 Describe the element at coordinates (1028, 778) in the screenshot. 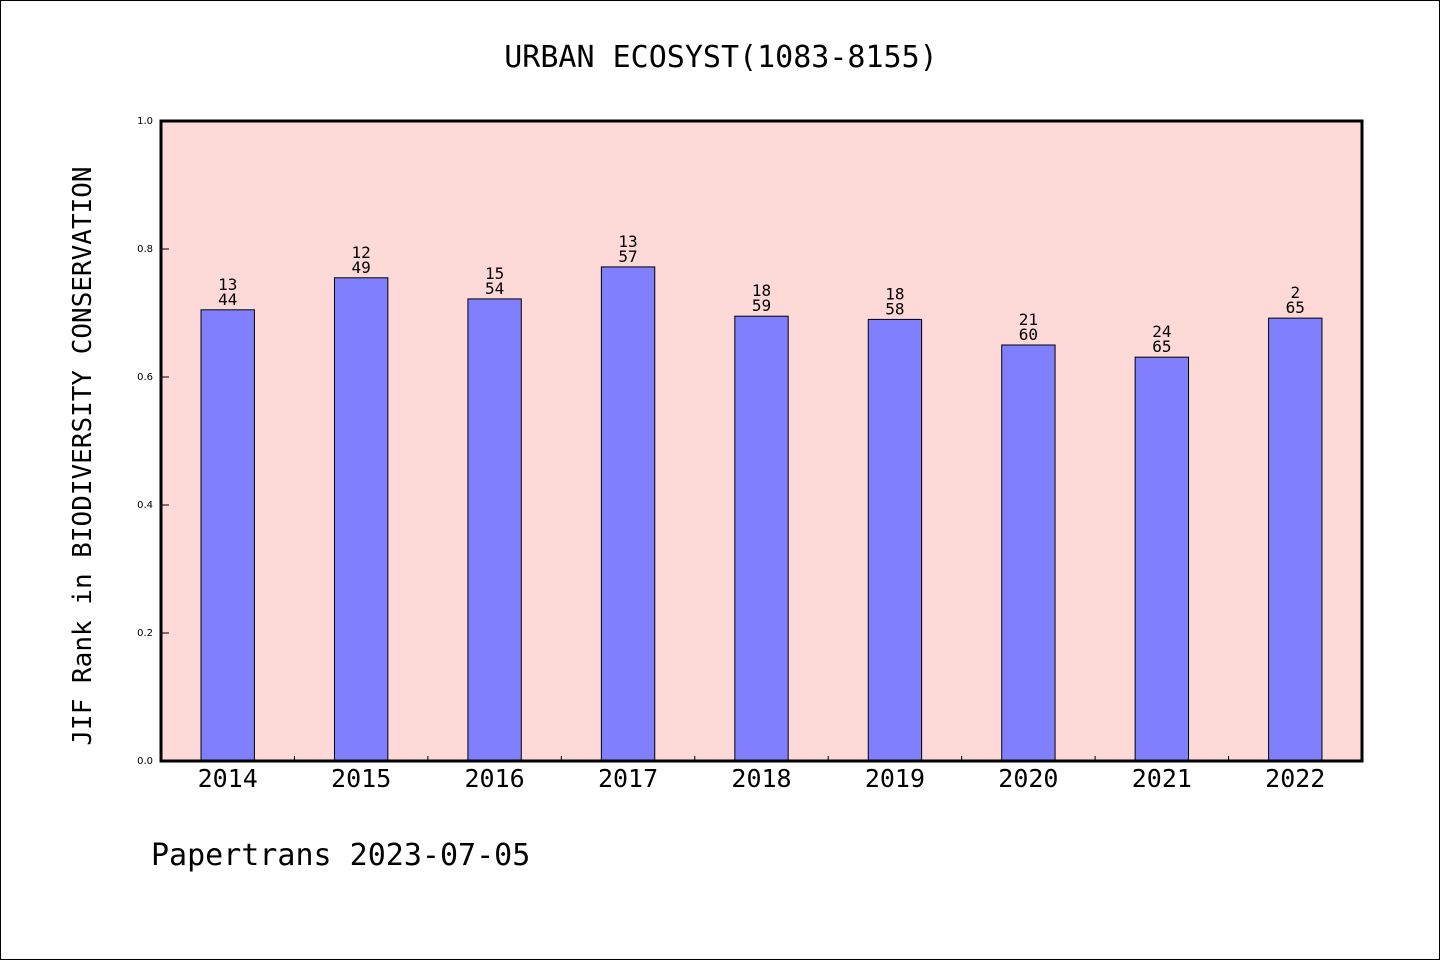

I see `x-tick-label-2020: 2020` at that location.